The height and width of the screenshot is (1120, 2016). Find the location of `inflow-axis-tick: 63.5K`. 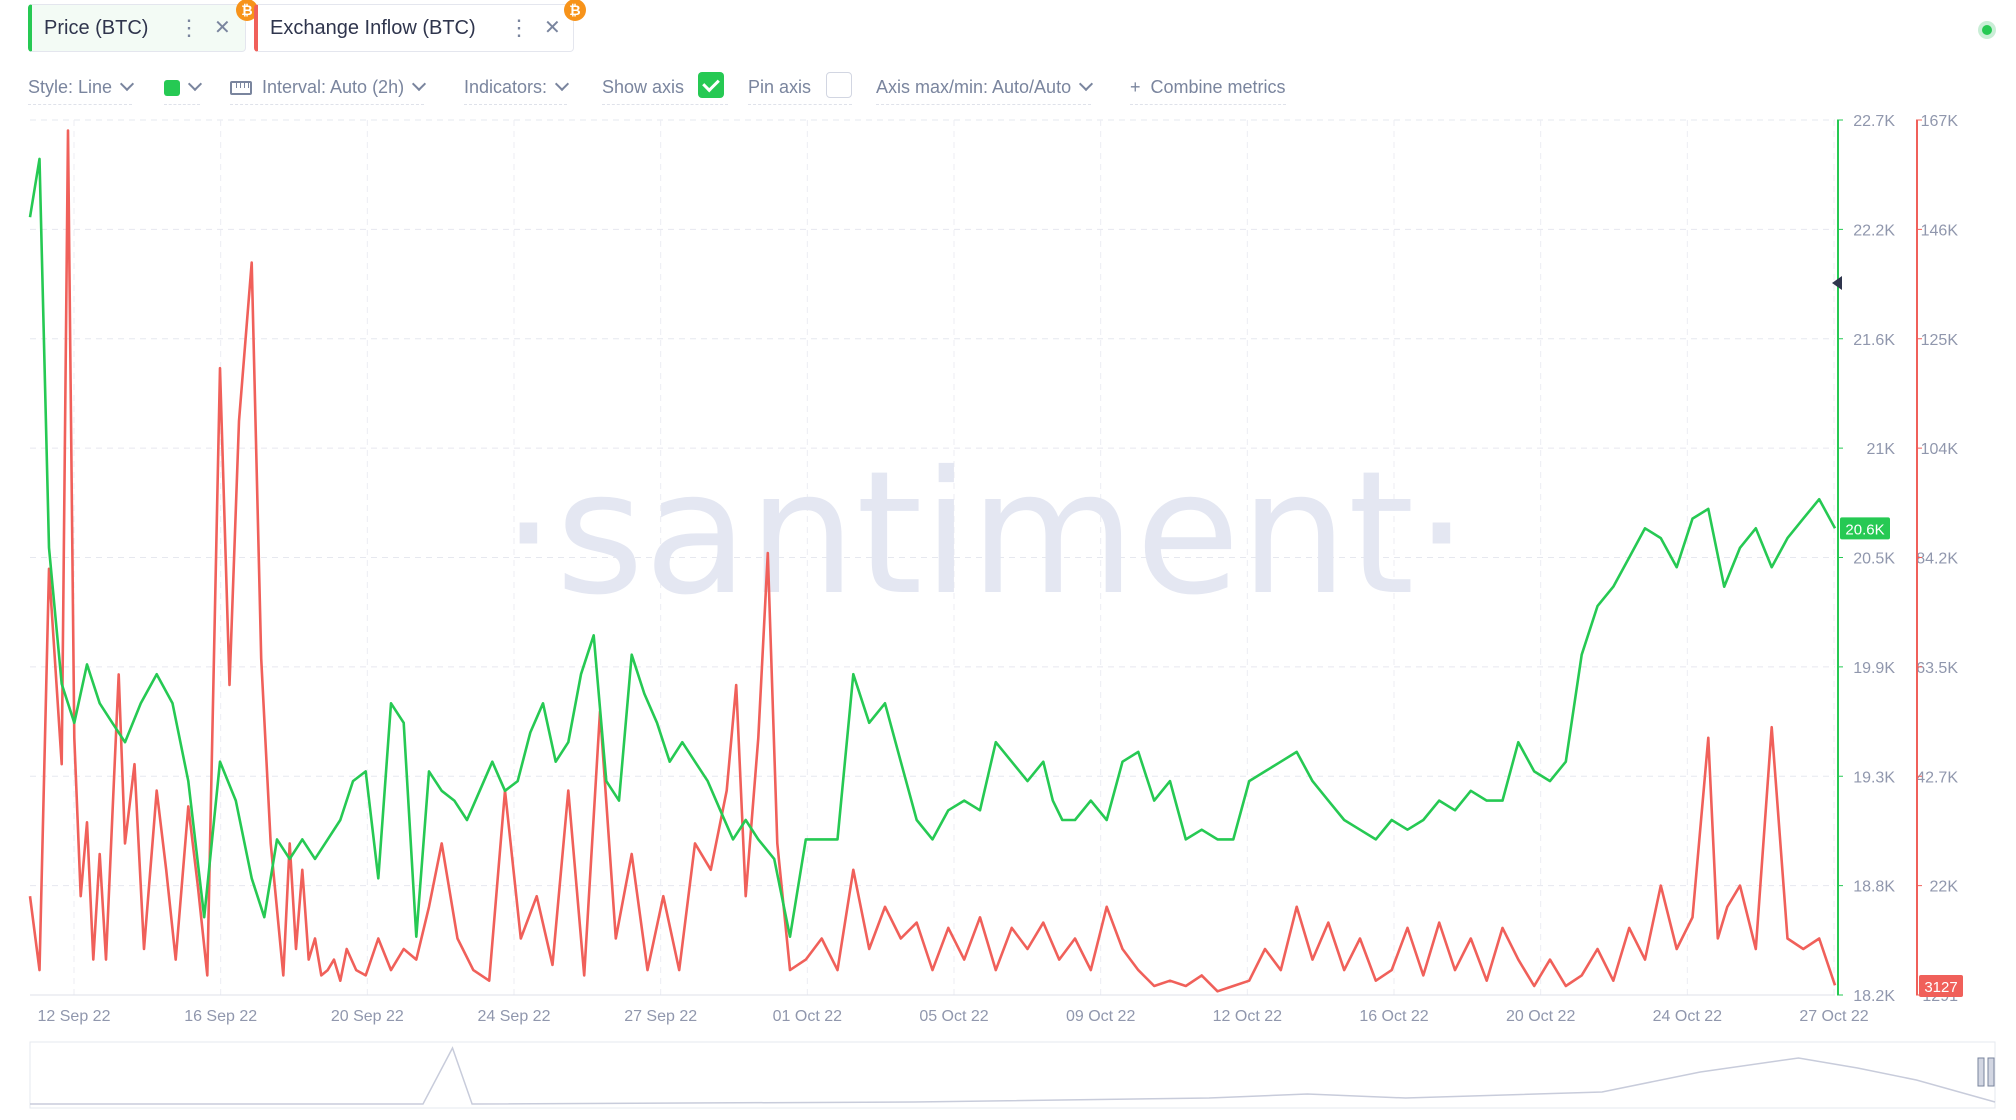

inflow-axis-tick: 63.5K is located at coordinates (1937, 668).